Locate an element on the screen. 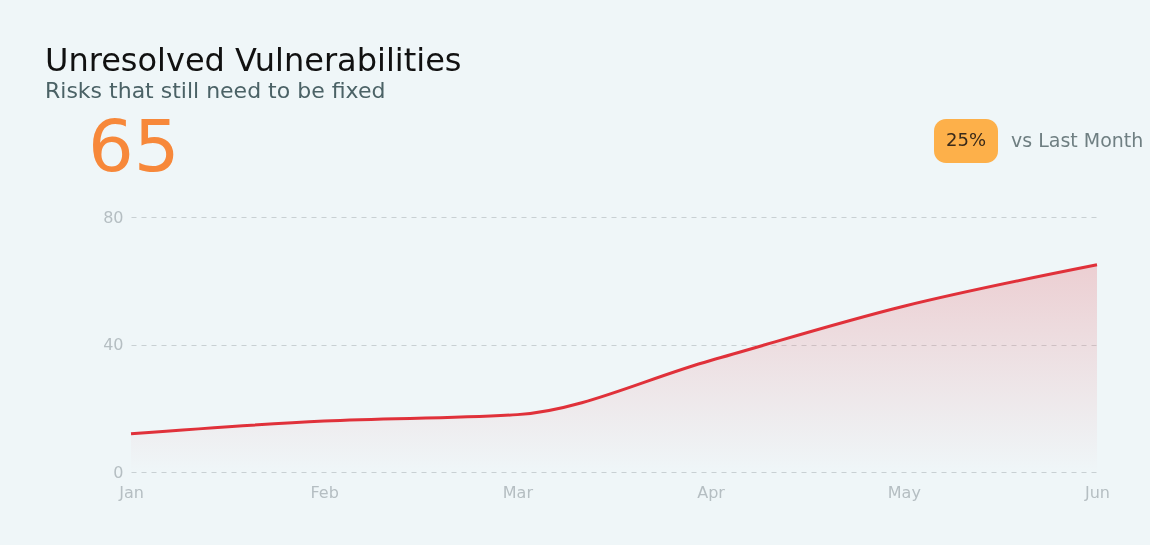 This screenshot has height=560, width=1164. x-tick-label: Jan is located at coordinates (131, 492).